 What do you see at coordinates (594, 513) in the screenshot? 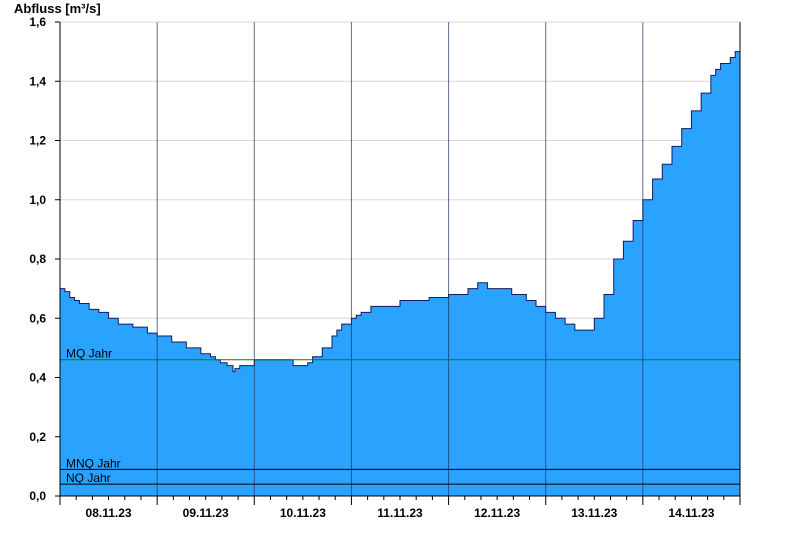
I see `x-tick-label-5: 13.11.23` at bounding box center [594, 513].